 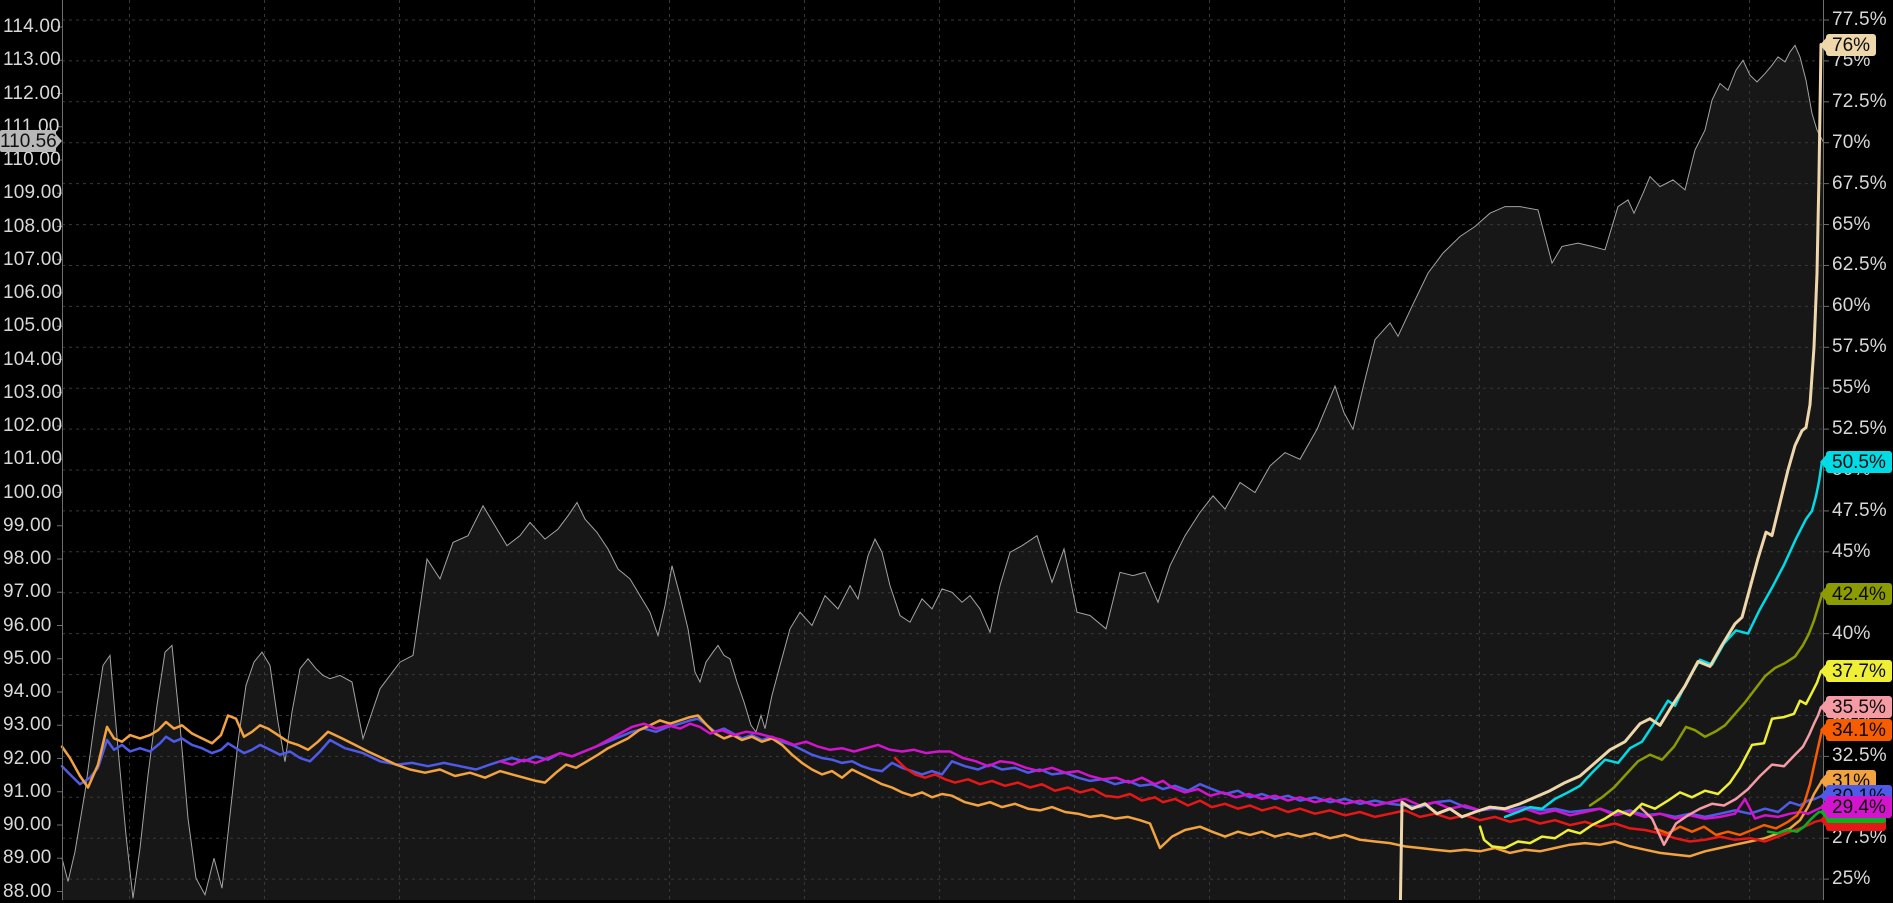 I want to click on percent-tick-label: 77.5%, so click(x=1859, y=19).